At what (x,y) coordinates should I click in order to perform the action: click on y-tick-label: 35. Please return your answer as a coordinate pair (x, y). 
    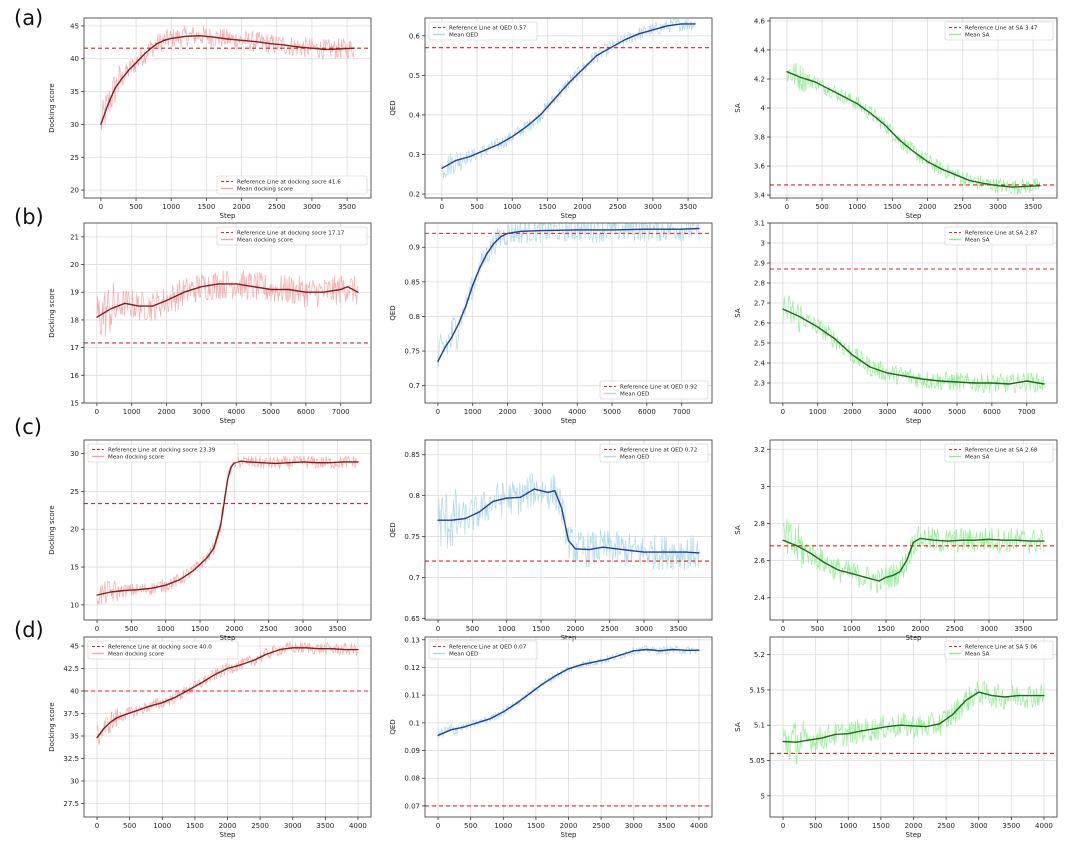
    Looking at the image, I should click on (74, 92).